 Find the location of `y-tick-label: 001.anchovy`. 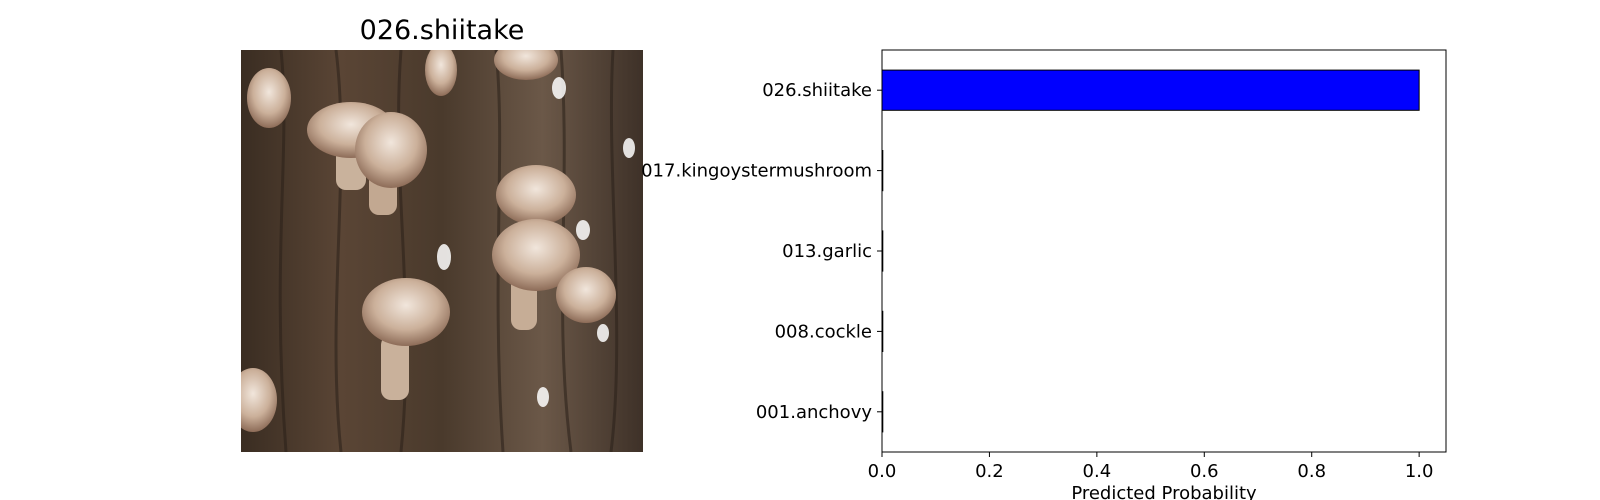

y-tick-label: 001.anchovy is located at coordinates (814, 412).